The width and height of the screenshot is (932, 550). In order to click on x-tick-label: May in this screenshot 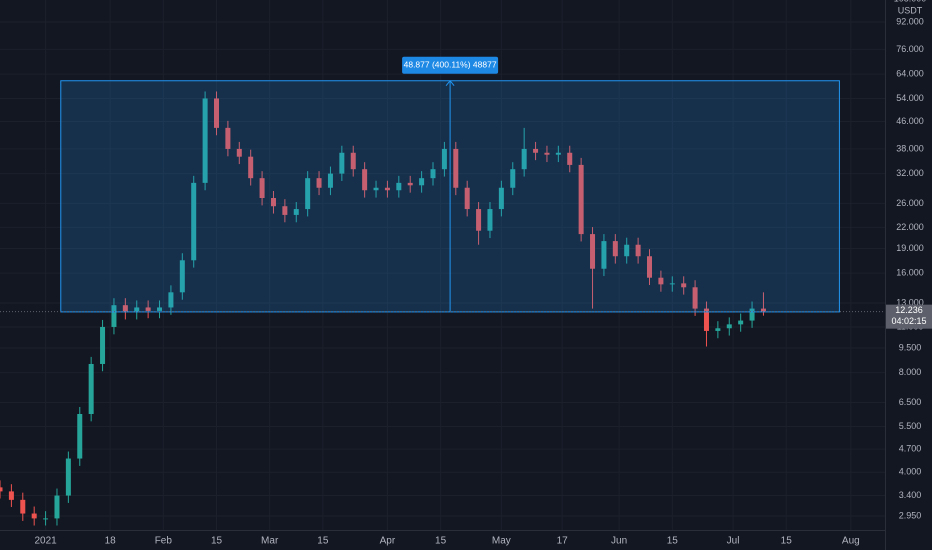, I will do `click(501, 541)`.